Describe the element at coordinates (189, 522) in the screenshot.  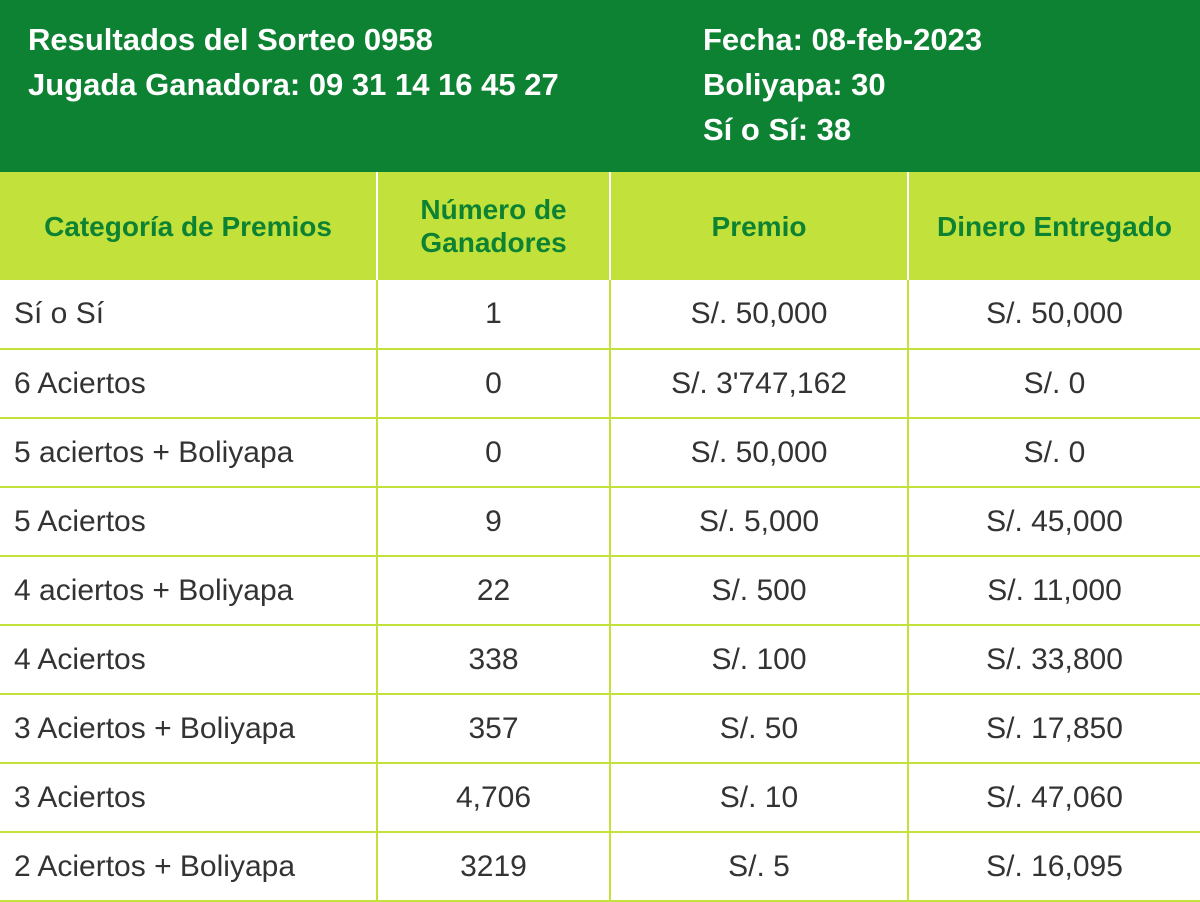
I see `cell-categoria: 5 Aciertos` at that location.